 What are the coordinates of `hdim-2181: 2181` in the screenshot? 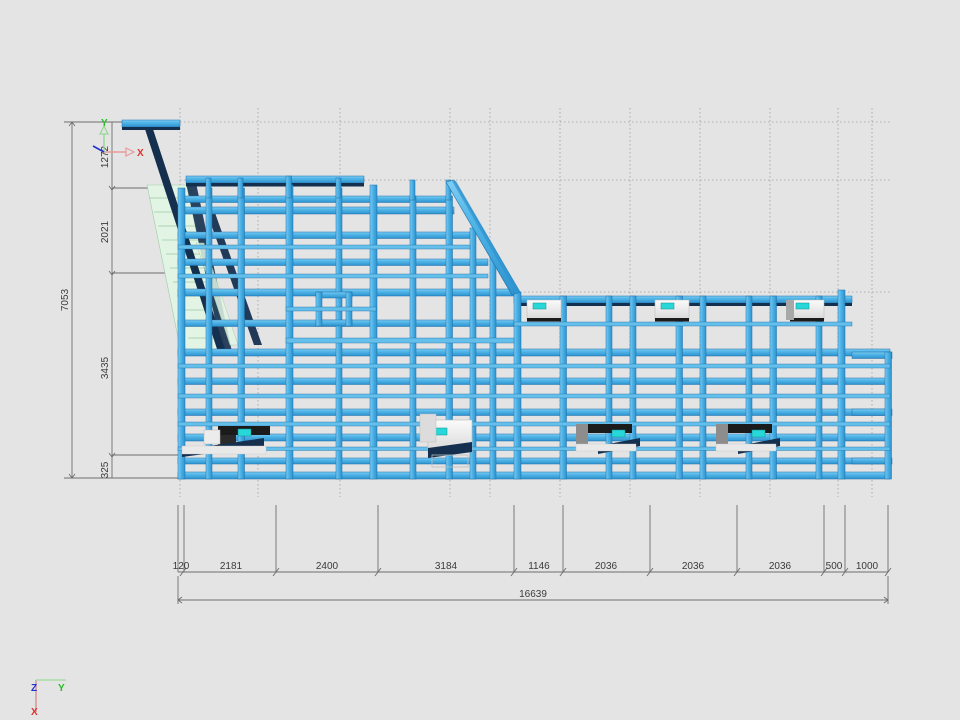 It's located at (231, 566).